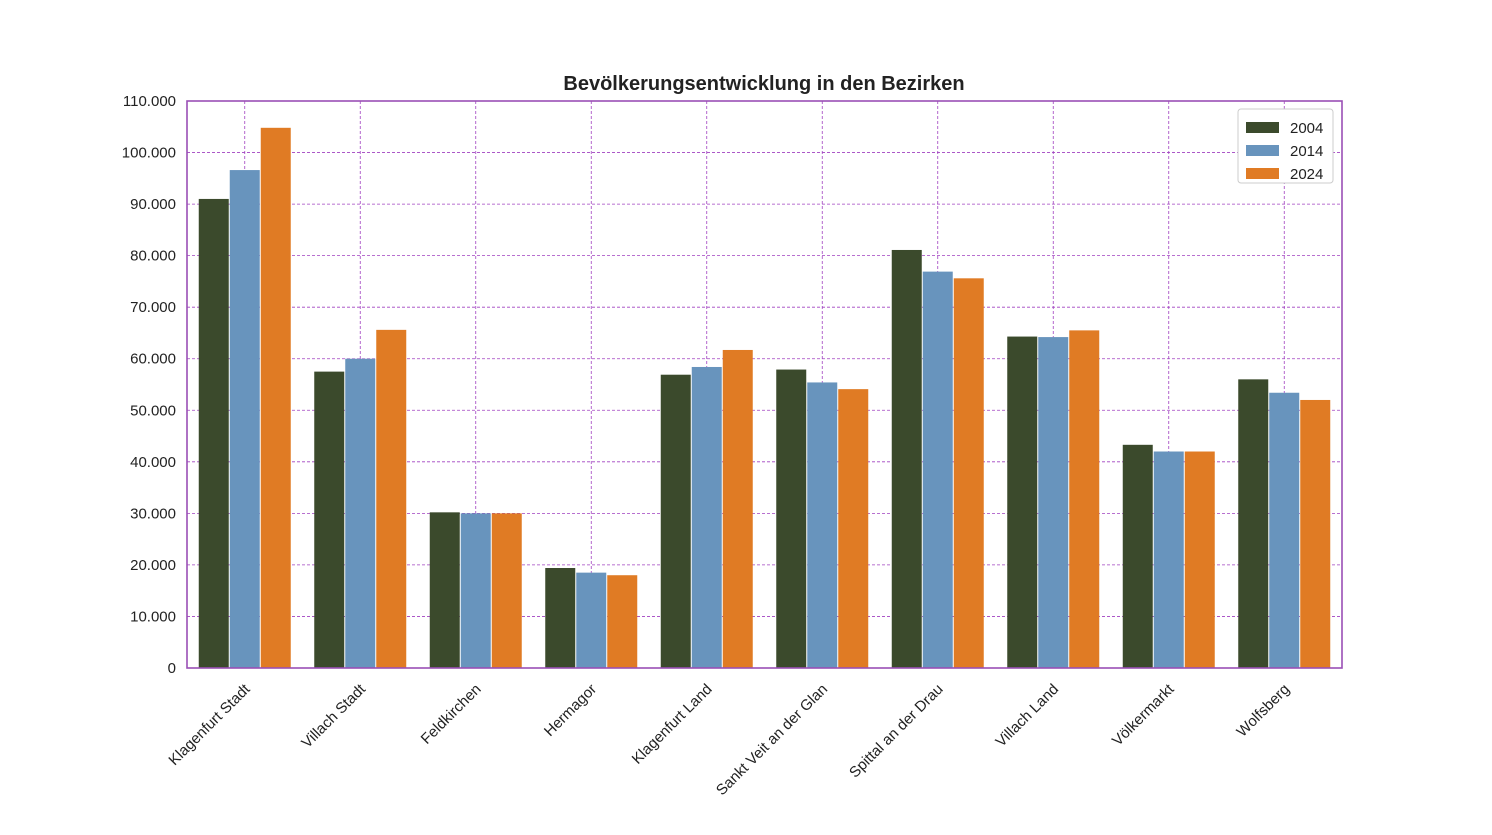 Image resolution: width=1492 pixels, height=835 pixels. I want to click on y-tick-label: 40.000, so click(153, 462).